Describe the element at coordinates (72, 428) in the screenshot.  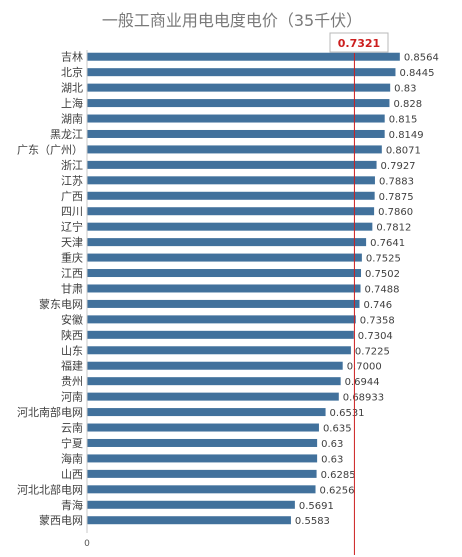
I see `category-label: 云南` at that location.